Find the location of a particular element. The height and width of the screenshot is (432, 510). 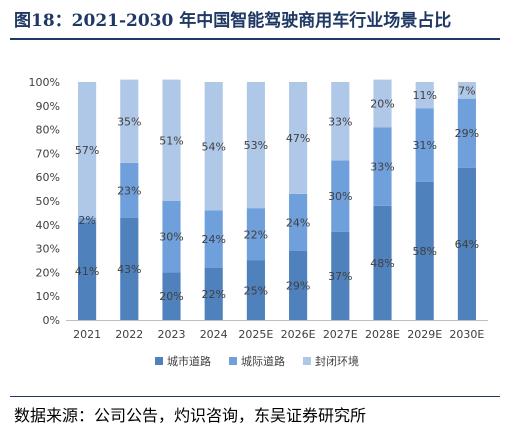

x-tick-label: 2029E is located at coordinates (424, 334).